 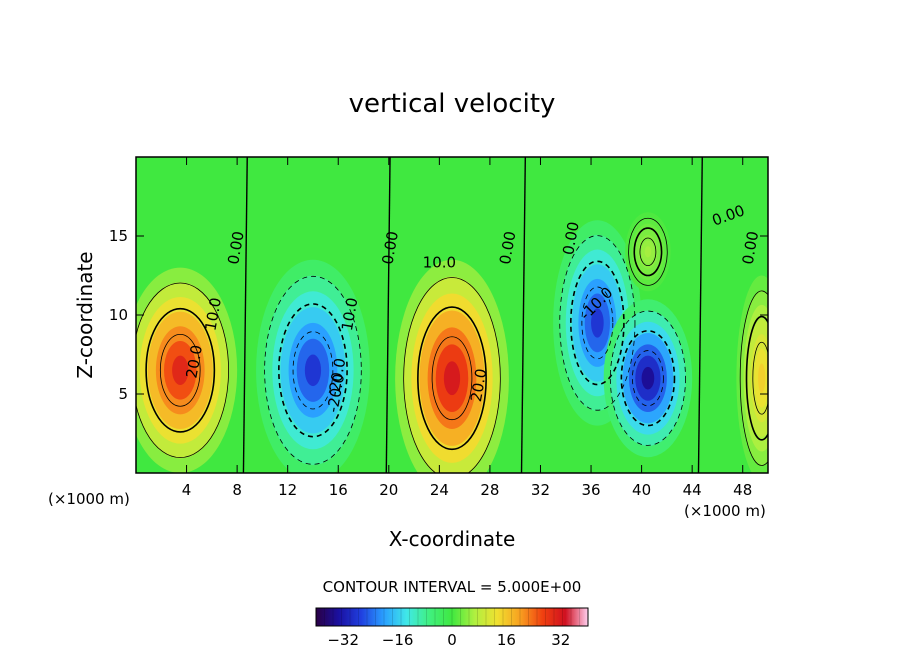 I want to click on colorbar-ticks: −32 −16 0 16 32, so click(x=452, y=628).